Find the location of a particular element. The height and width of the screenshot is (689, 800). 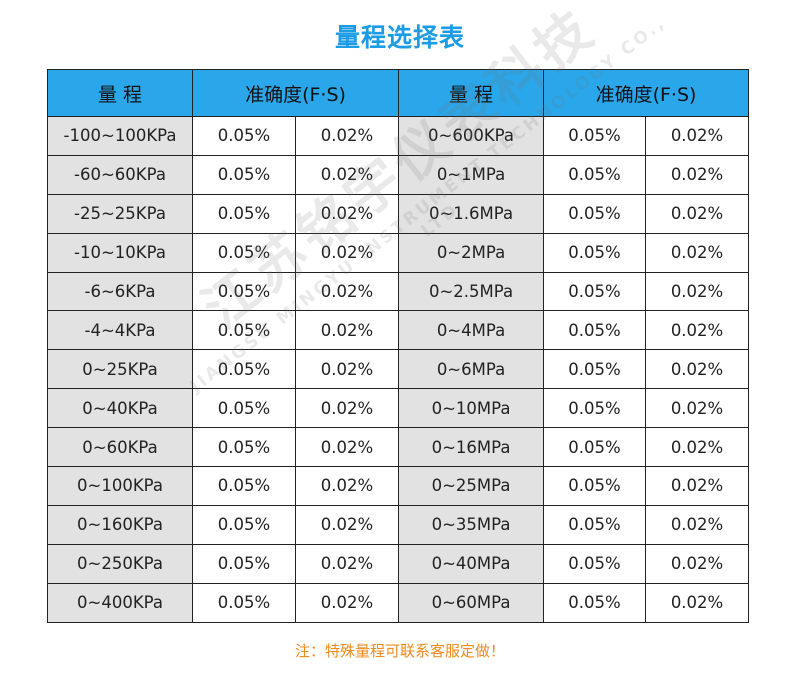

table-row: 0~100KPa 0.05% 0.02% 0~25MPa 0.05% 0.02% is located at coordinates (398, 486).